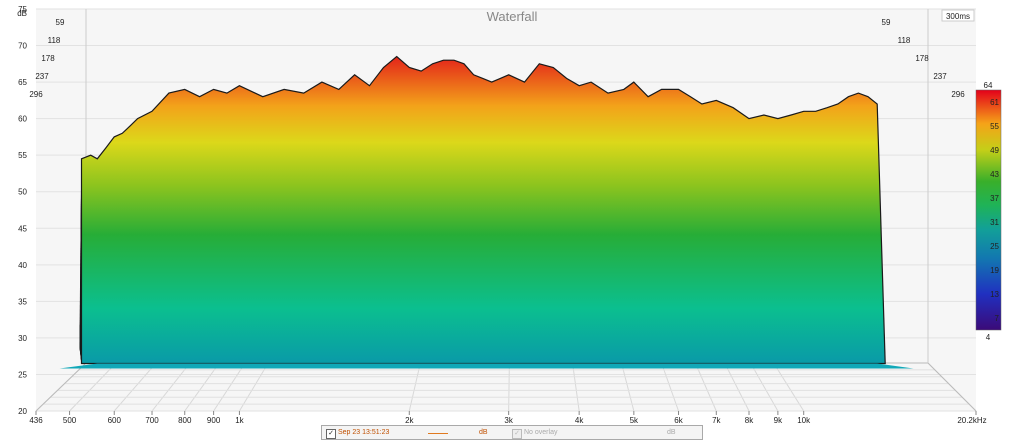 The width and height of the screenshot is (1024, 442). I want to click on time-tick-label-right: 118, so click(904, 40).